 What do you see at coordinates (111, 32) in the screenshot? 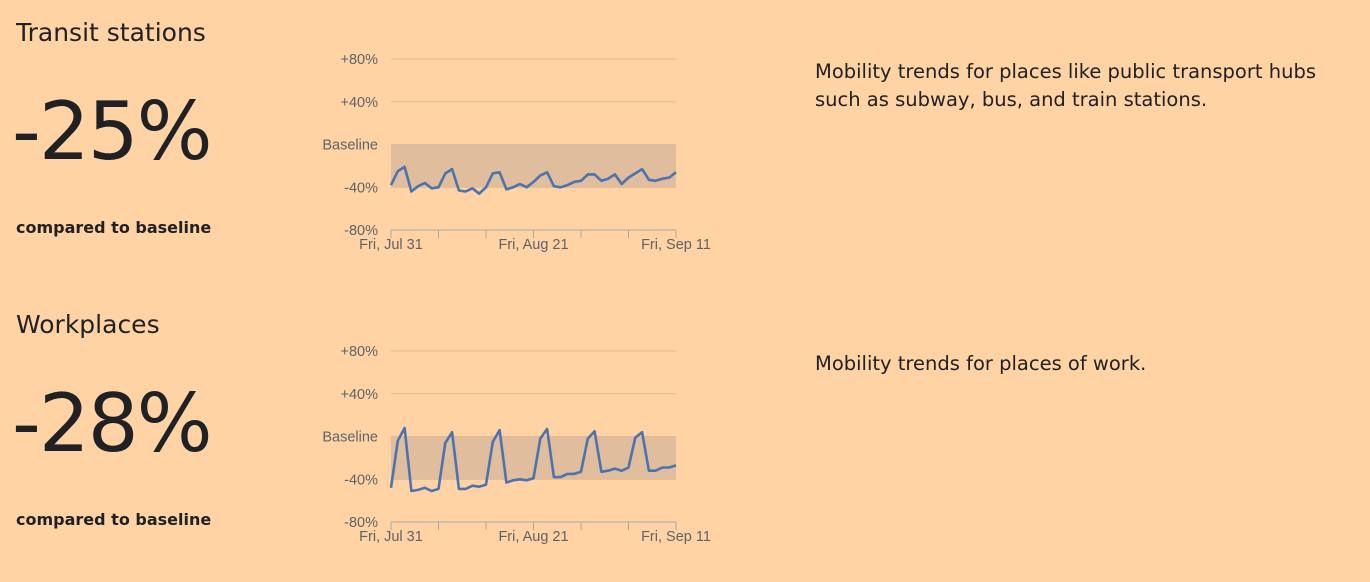
I see `section-title: Transit stations` at bounding box center [111, 32].